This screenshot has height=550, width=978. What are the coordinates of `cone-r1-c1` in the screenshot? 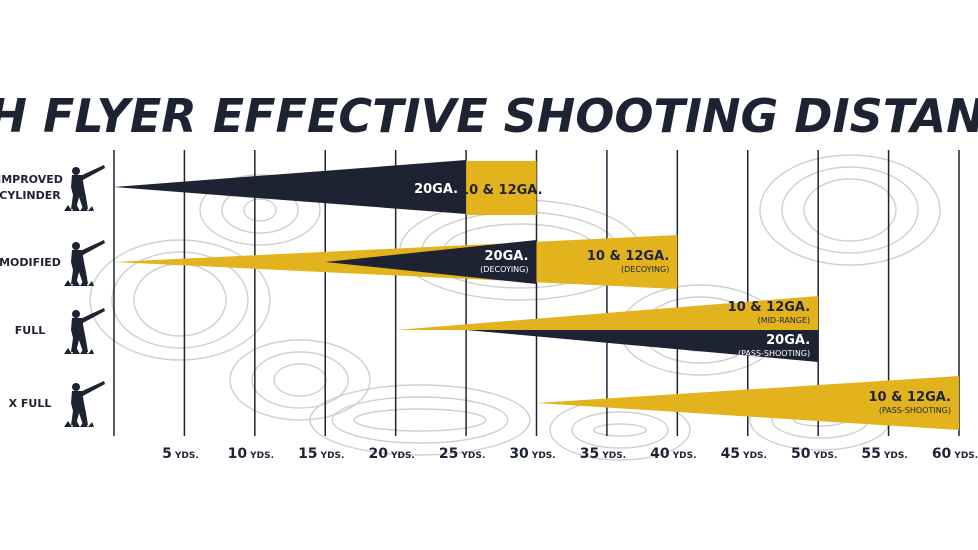 It's located at (431, 262).